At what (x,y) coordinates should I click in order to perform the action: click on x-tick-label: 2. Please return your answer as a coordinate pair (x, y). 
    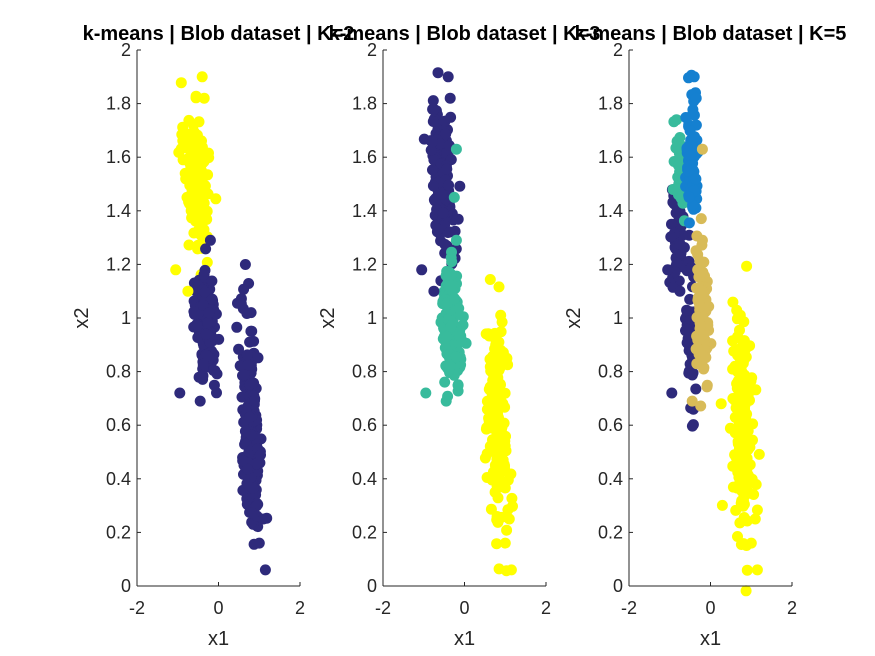
    Looking at the image, I should click on (546, 608).